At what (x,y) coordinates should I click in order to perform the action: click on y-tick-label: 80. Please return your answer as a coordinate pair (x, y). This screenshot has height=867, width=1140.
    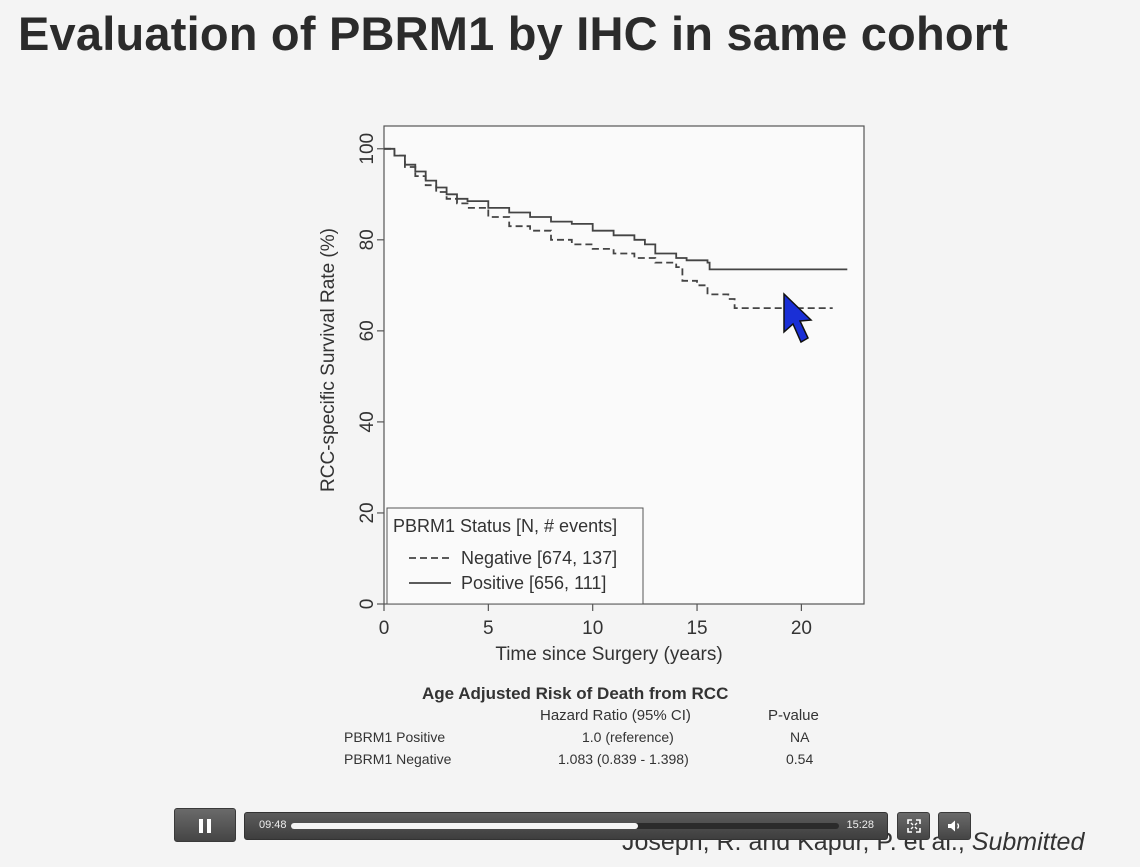
    Looking at the image, I should click on (367, 239).